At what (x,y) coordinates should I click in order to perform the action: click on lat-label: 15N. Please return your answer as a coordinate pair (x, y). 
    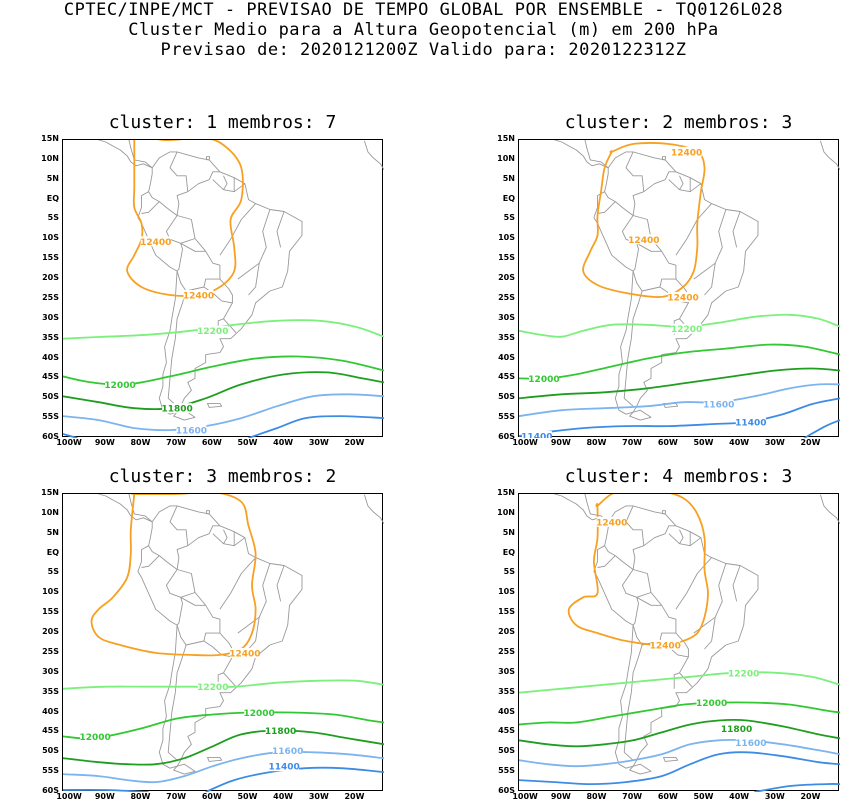
    Looking at the image, I should click on (506, 138).